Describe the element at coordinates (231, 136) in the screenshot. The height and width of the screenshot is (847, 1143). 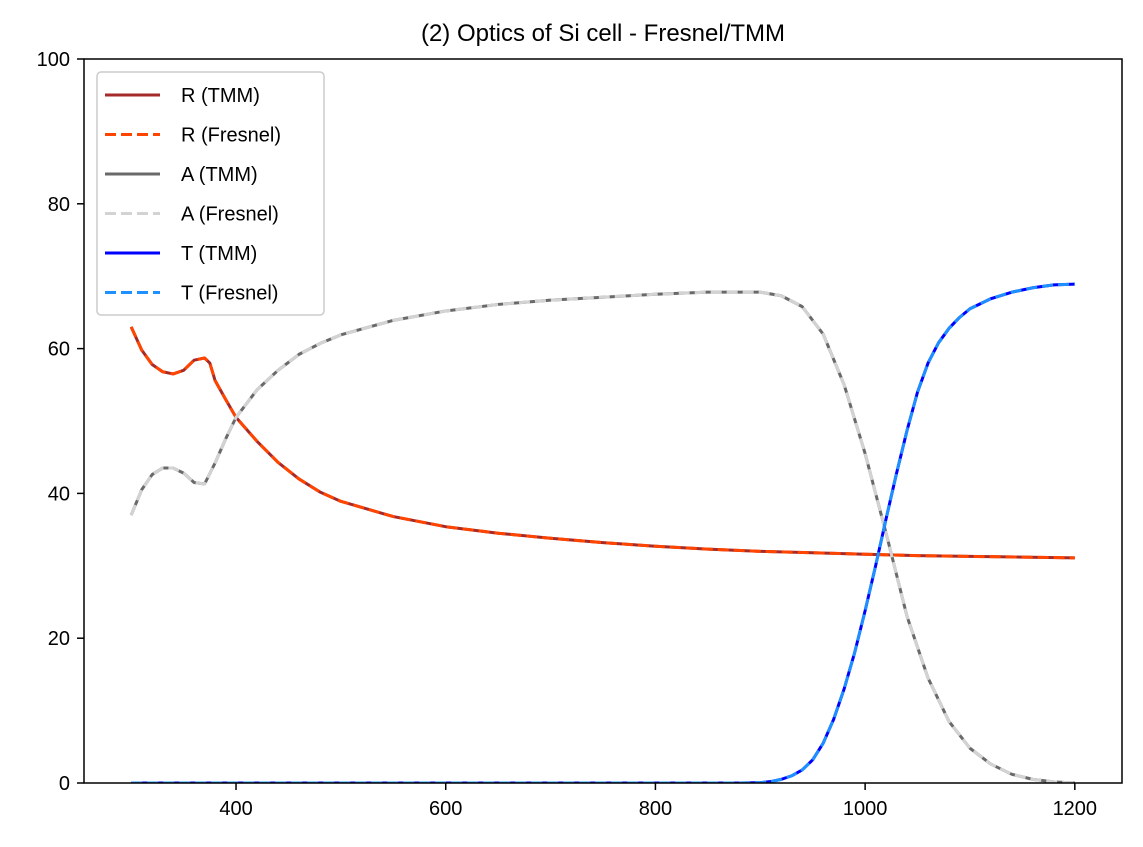
I see `legend-label: R (Fresnel)` at that location.